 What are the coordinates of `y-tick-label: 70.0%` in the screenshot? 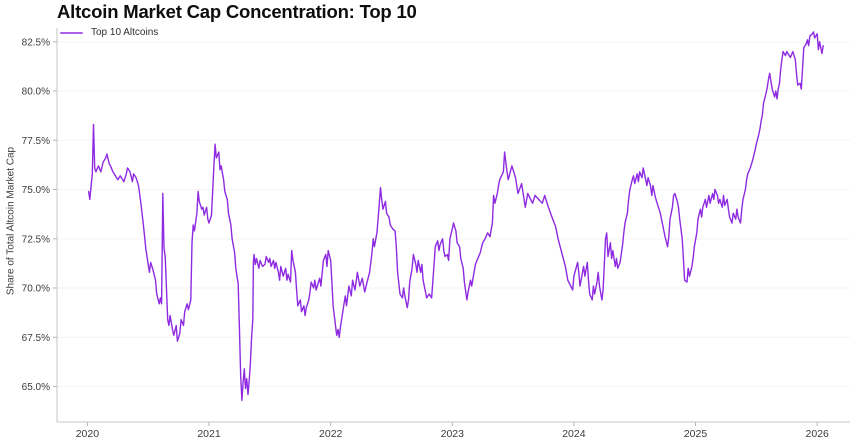 It's located at (36, 289).